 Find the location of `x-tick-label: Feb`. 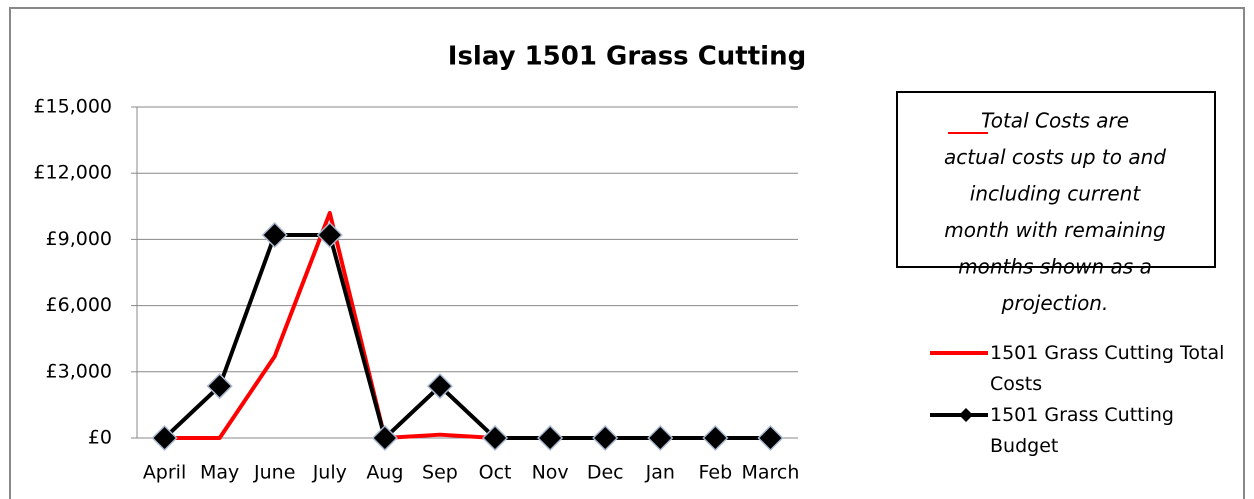

x-tick-label: Feb is located at coordinates (716, 473).